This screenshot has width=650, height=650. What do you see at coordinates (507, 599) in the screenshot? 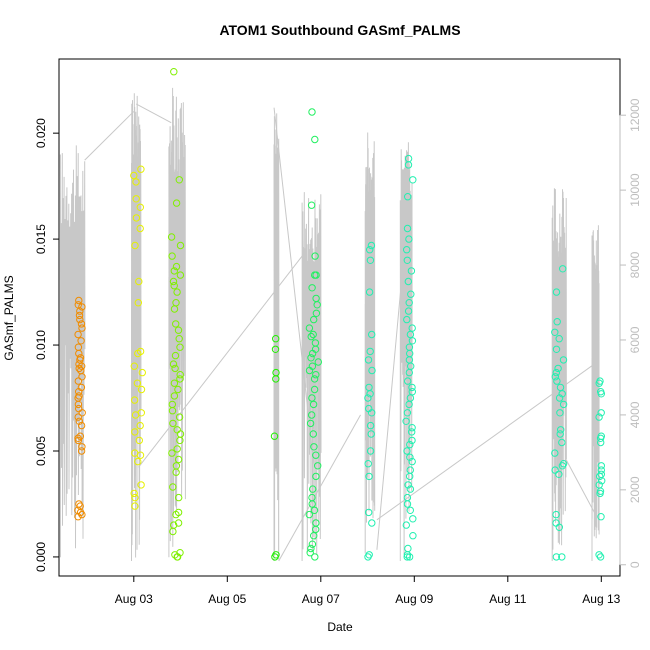
I see `x-tick-label: Aug 11` at bounding box center [507, 599].